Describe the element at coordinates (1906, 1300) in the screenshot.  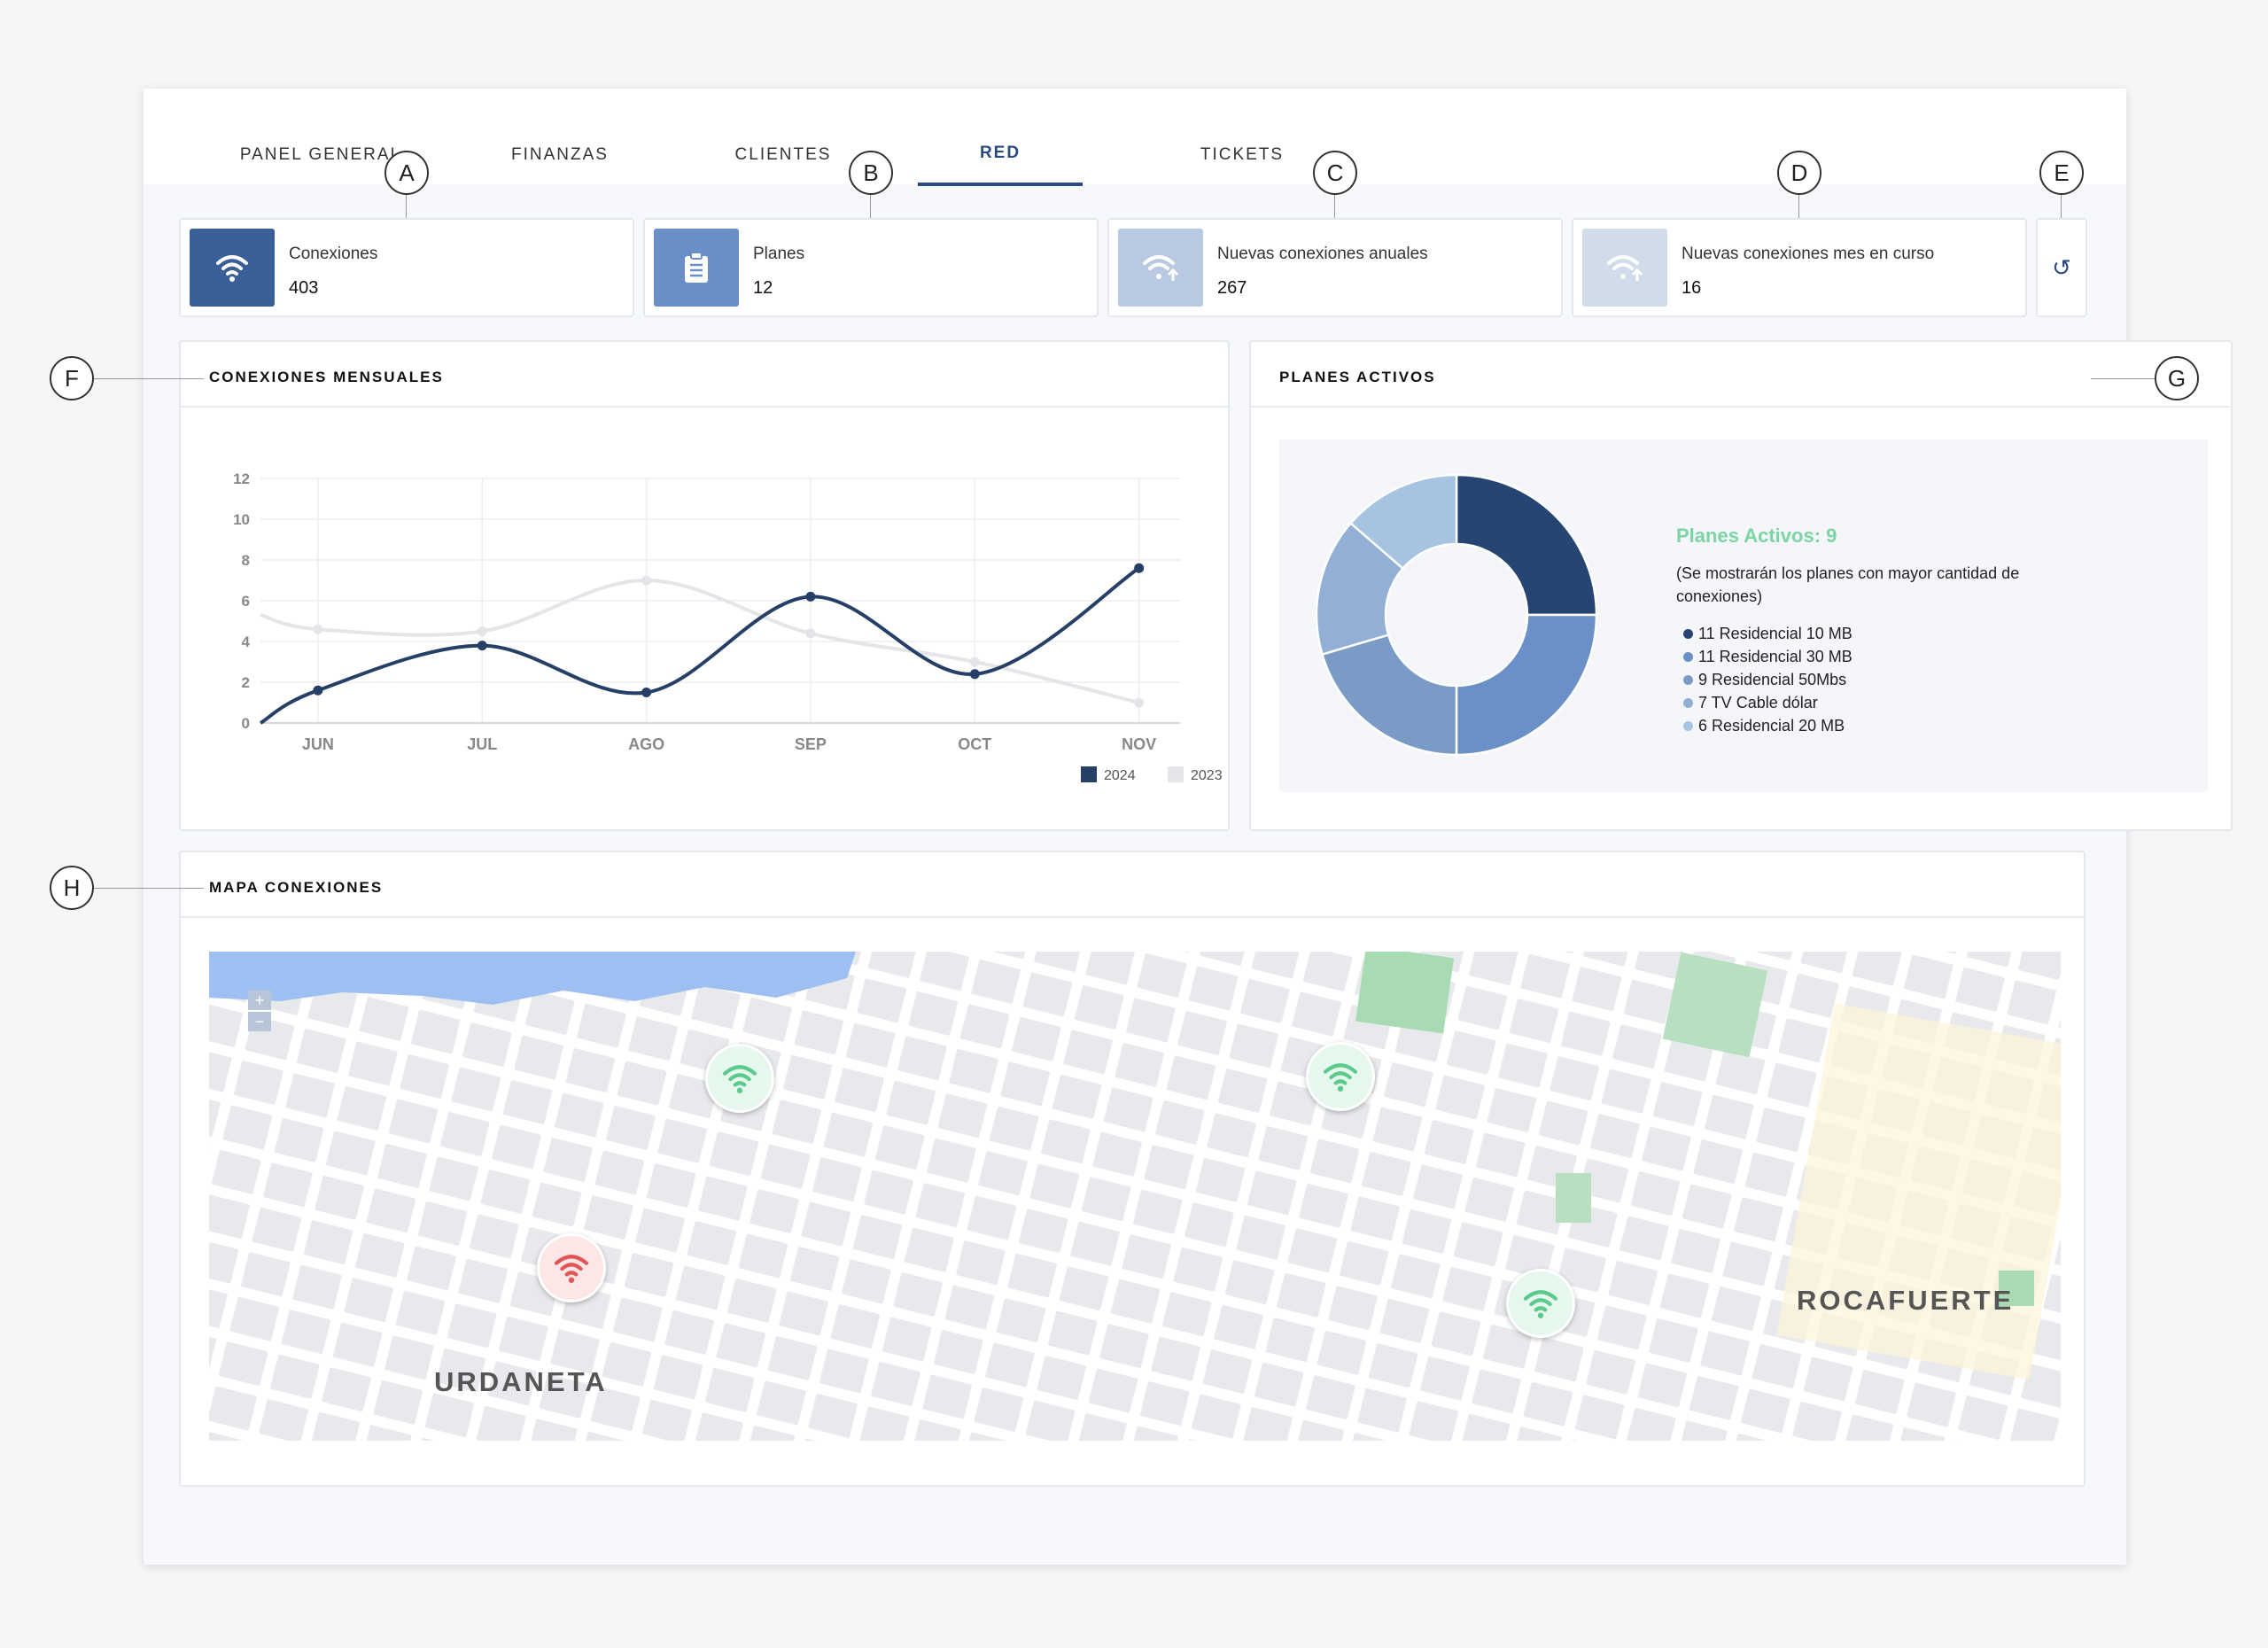
I see `area-label-rocafuerte: ROCAFUERTE` at that location.